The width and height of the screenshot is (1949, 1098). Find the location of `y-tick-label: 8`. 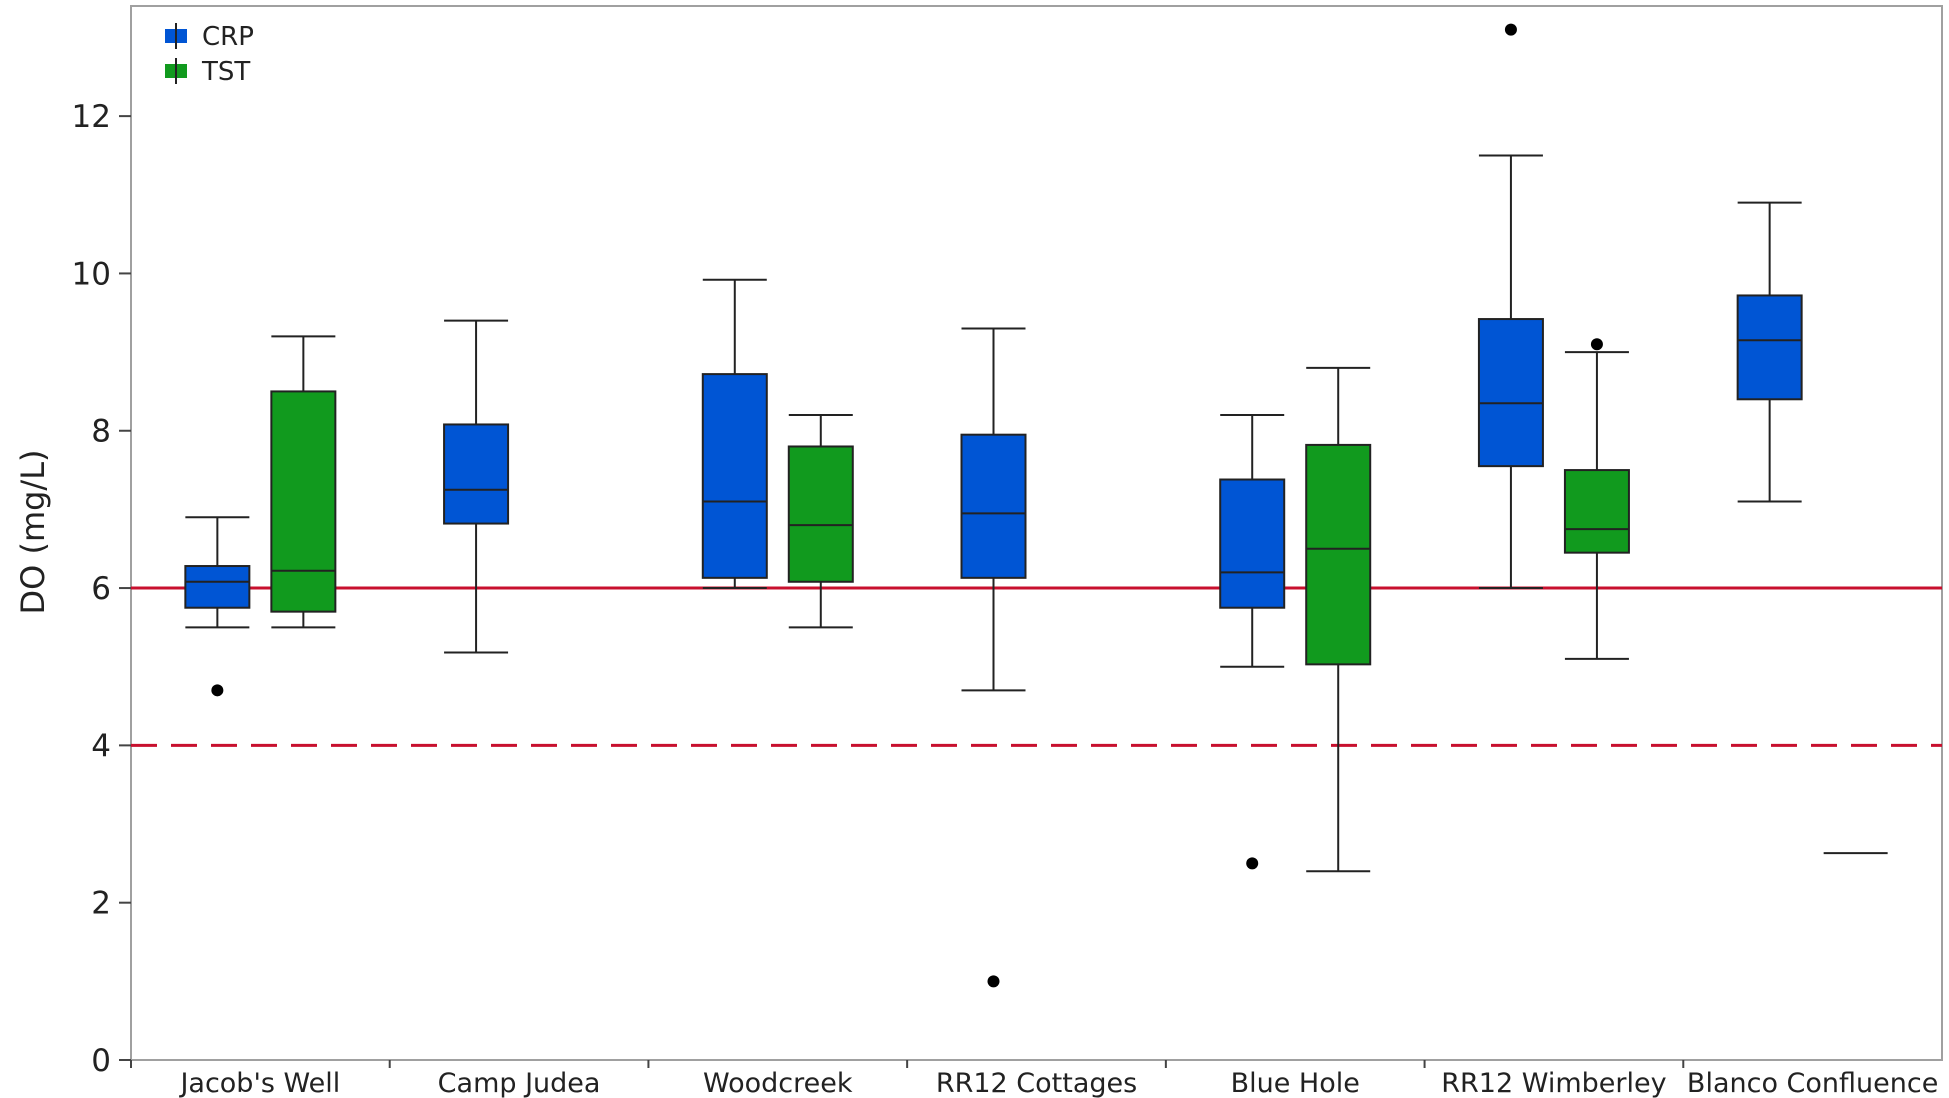

y-tick-label: 8 is located at coordinates (101, 432).